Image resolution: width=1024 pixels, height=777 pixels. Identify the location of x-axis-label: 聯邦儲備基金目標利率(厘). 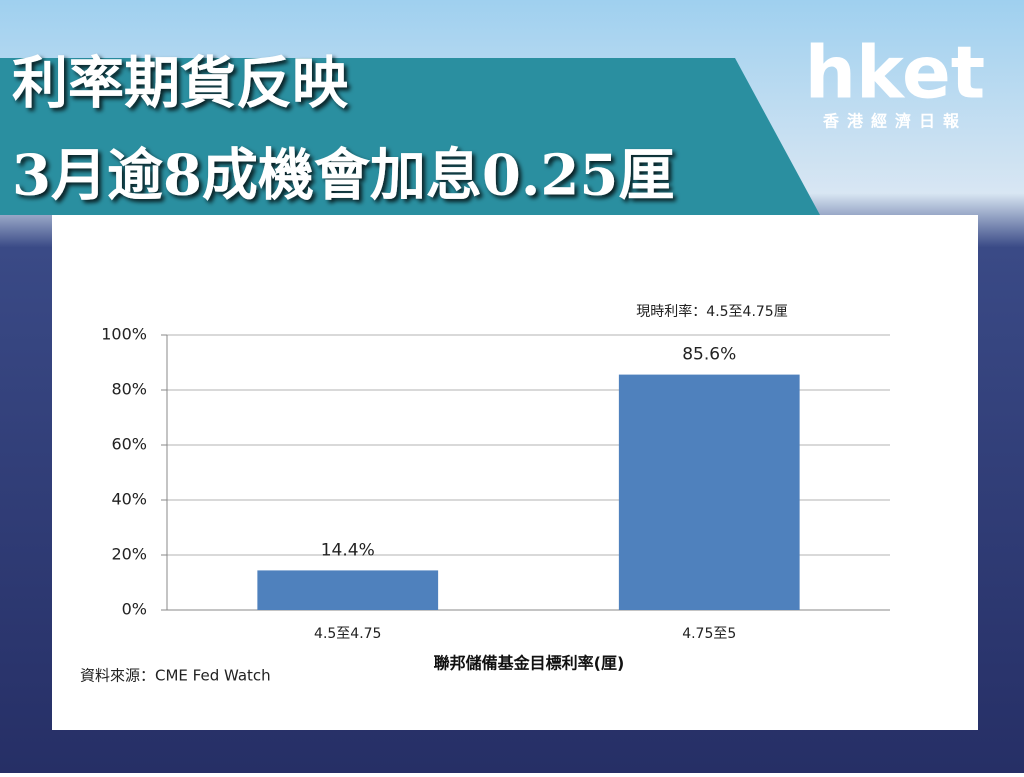
(529, 663).